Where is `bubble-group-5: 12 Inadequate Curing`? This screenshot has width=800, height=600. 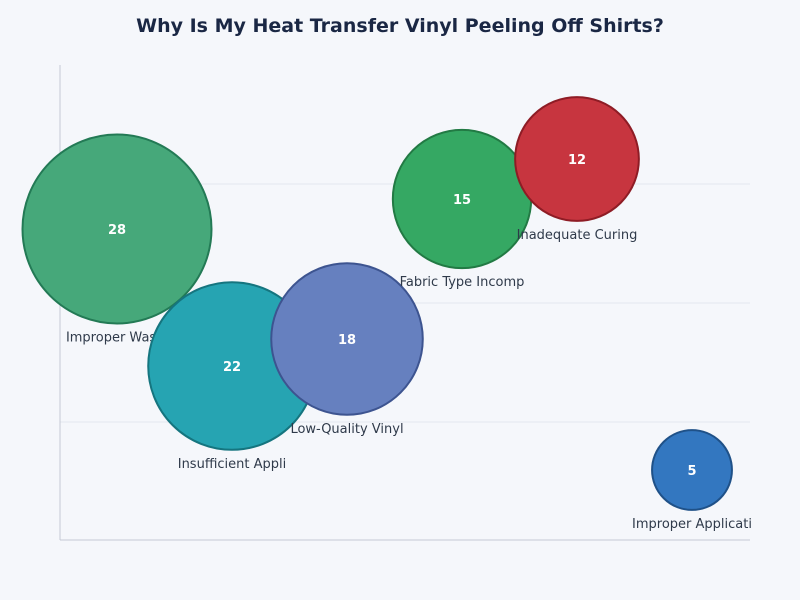
bubble-group-5: 12 Inadequate Curing is located at coordinates (577, 169).